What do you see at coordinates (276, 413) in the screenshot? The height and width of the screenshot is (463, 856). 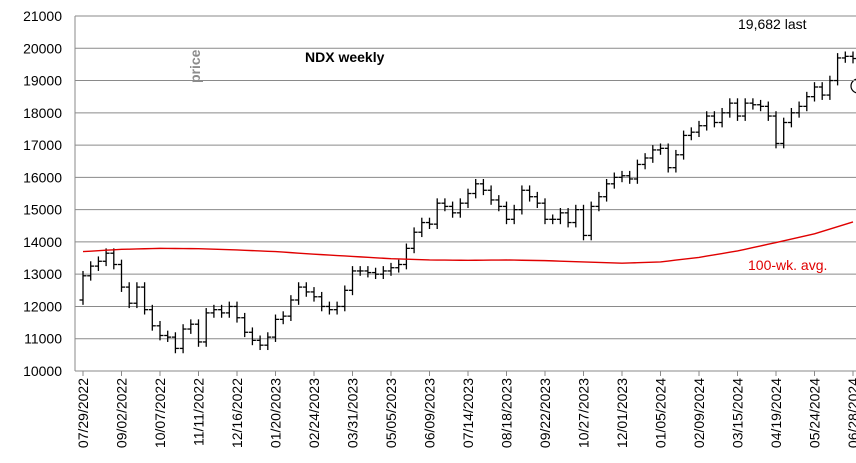 I see `x-tick-label: 01/20/2023` at bounding box center [276, 413].